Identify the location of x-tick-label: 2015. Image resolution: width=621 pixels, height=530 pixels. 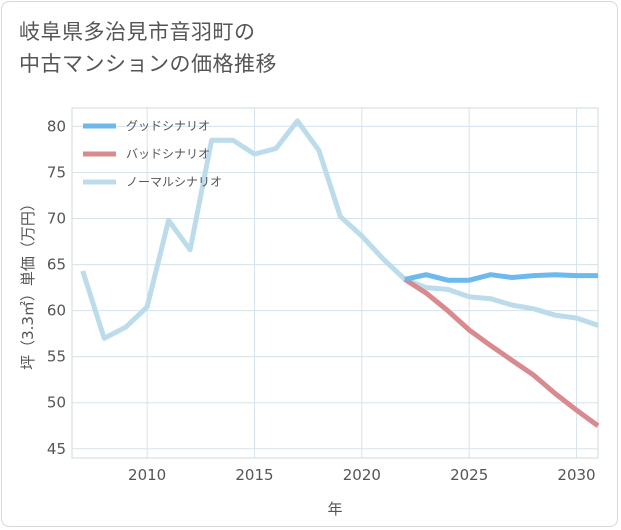
(254, 475).